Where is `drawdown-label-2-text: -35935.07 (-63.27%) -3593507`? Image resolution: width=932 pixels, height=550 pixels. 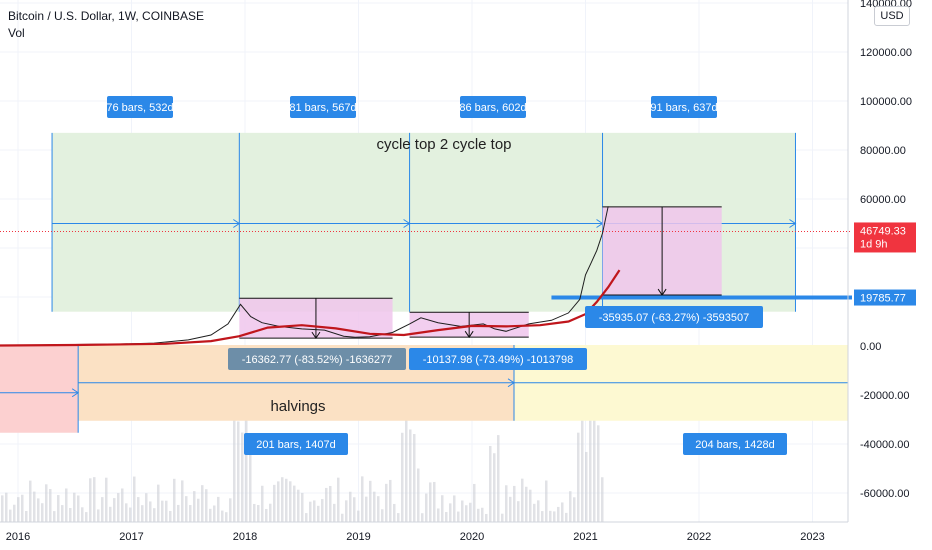 drawdown-label-2-text: -35935.07 (-63.27%) -3593507 is located at coordinates (674, 318).